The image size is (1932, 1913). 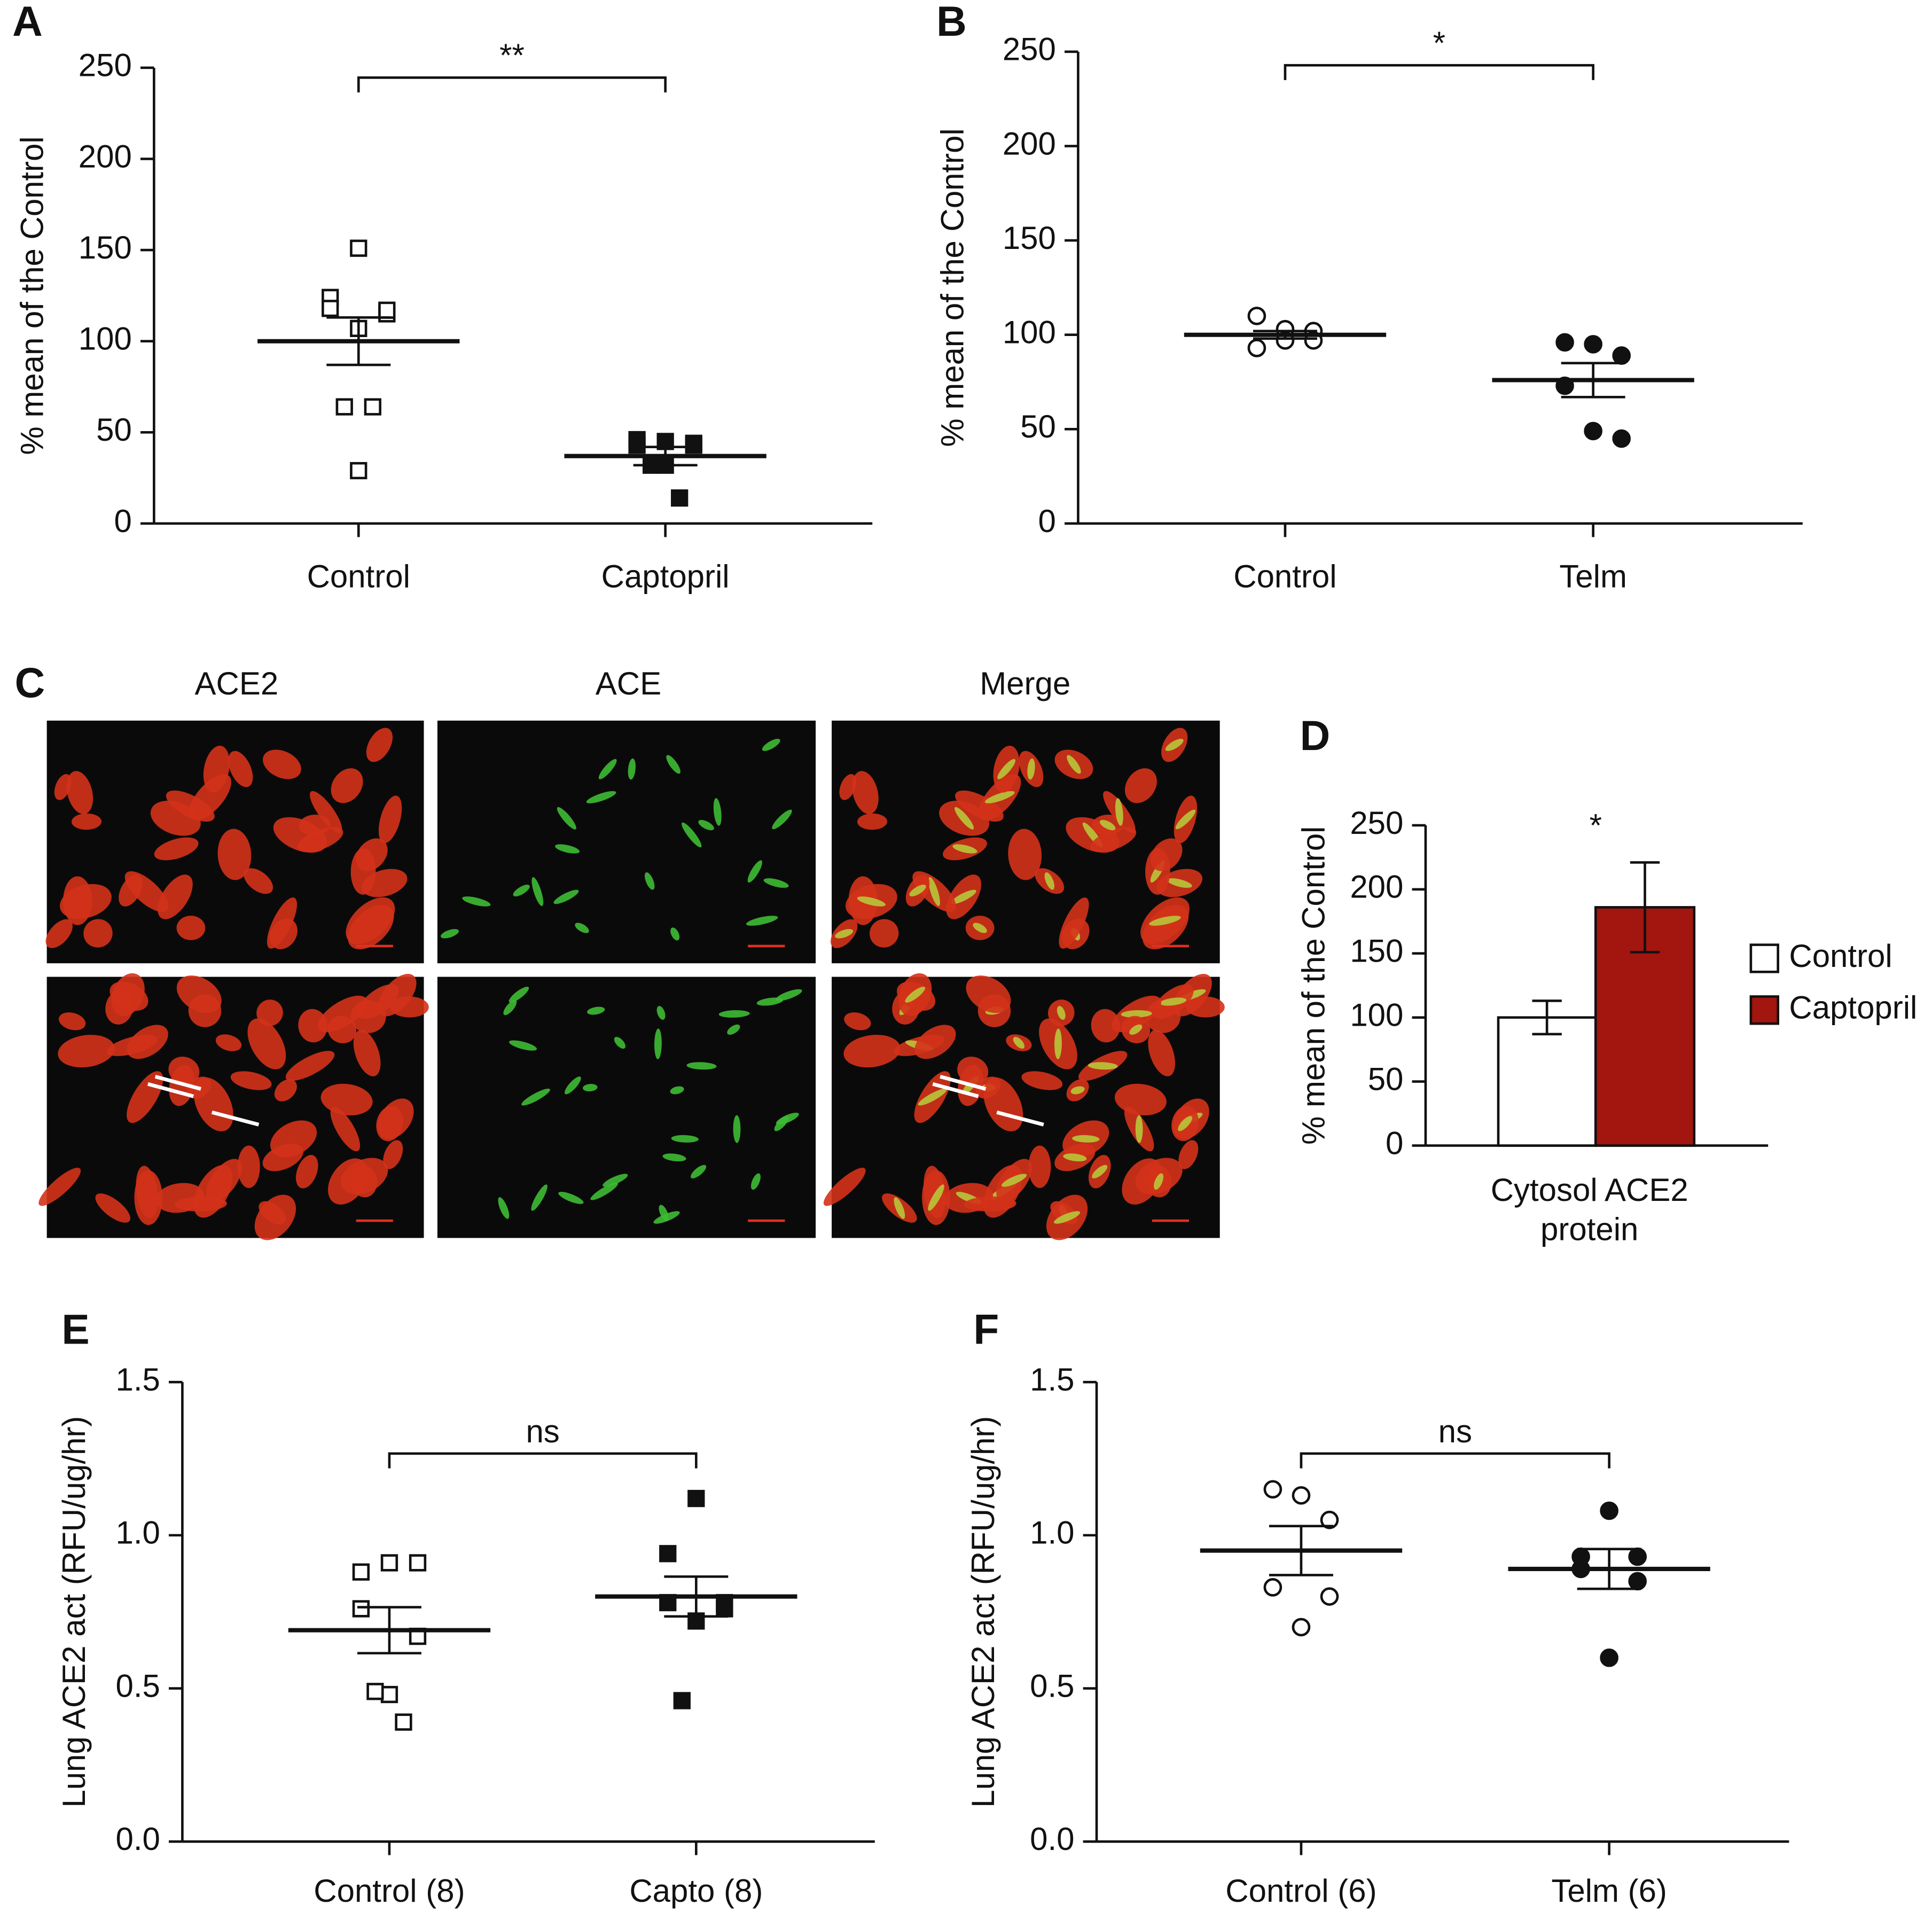 What do you see at coordinates (1376, 1015) in the screenshot?
I see `y-tick-label: 100` at bounding box center [1376, 1015].